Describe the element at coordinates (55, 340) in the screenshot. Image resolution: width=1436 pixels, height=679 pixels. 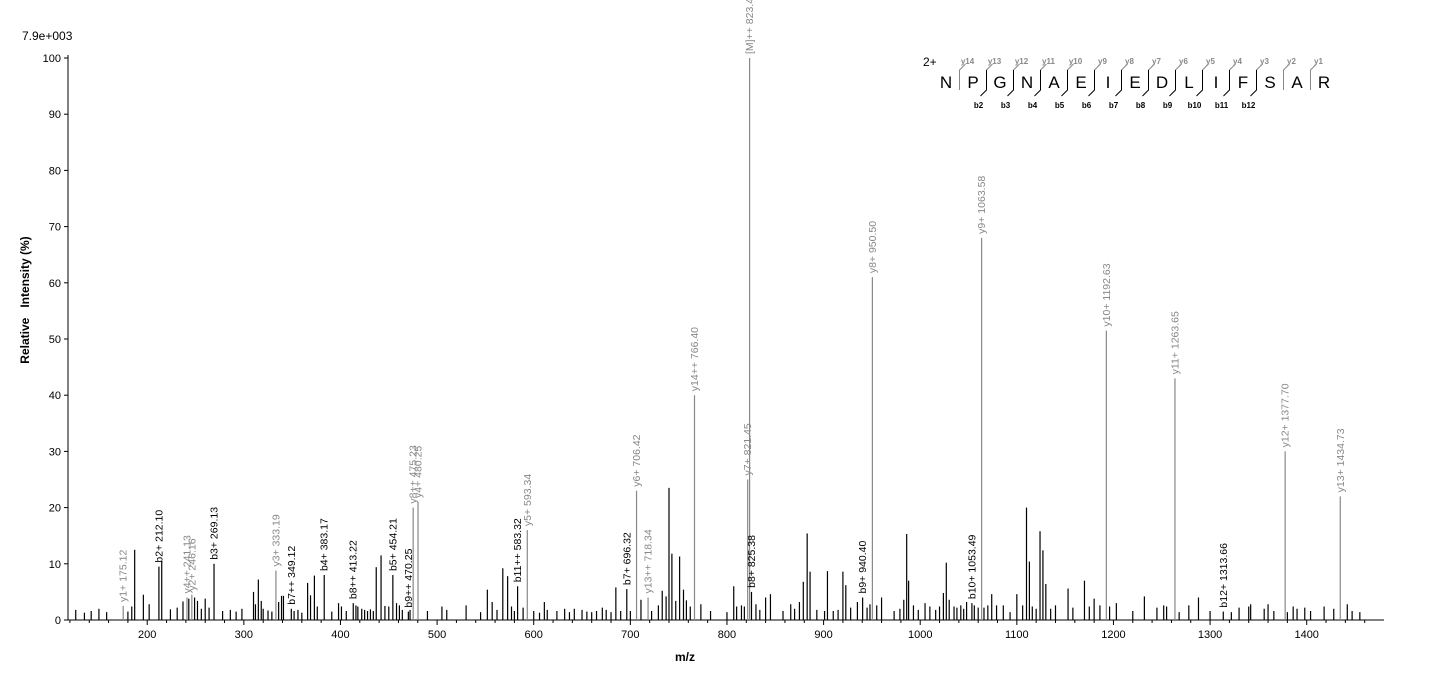
I see `y-tick-label: 50` at that location.